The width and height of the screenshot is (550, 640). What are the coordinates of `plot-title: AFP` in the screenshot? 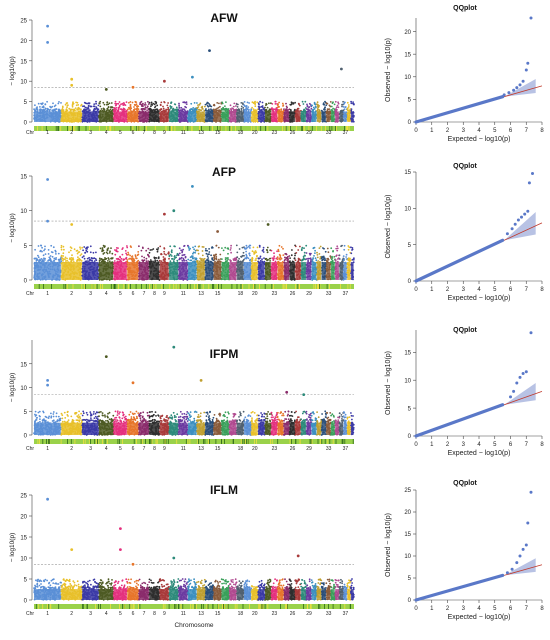 It's located at (224, 172).